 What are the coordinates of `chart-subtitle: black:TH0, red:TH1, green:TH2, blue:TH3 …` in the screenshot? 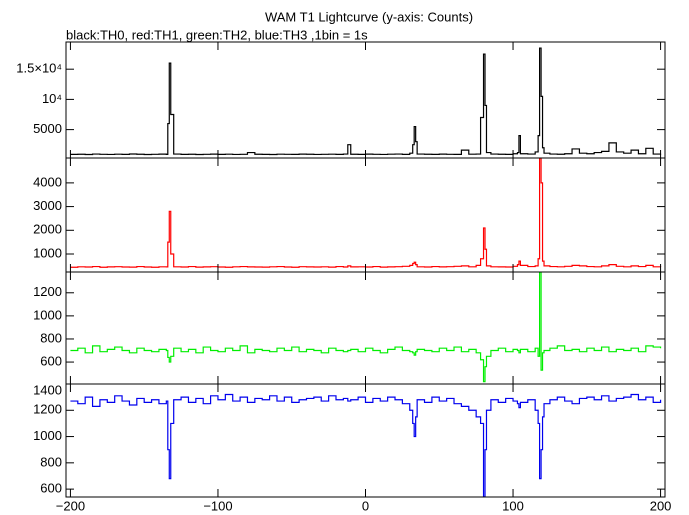 It's located at (217, 34).